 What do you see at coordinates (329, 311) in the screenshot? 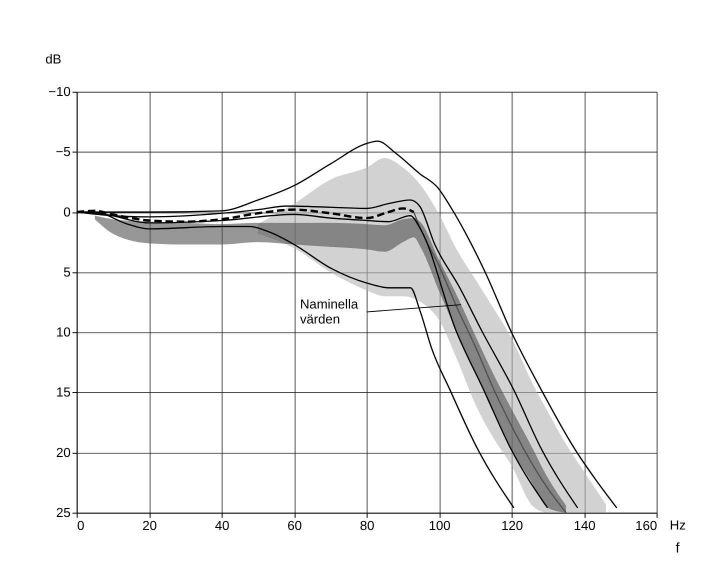
I see `annotation: Naminella värden` at bounding box center [329, 311].